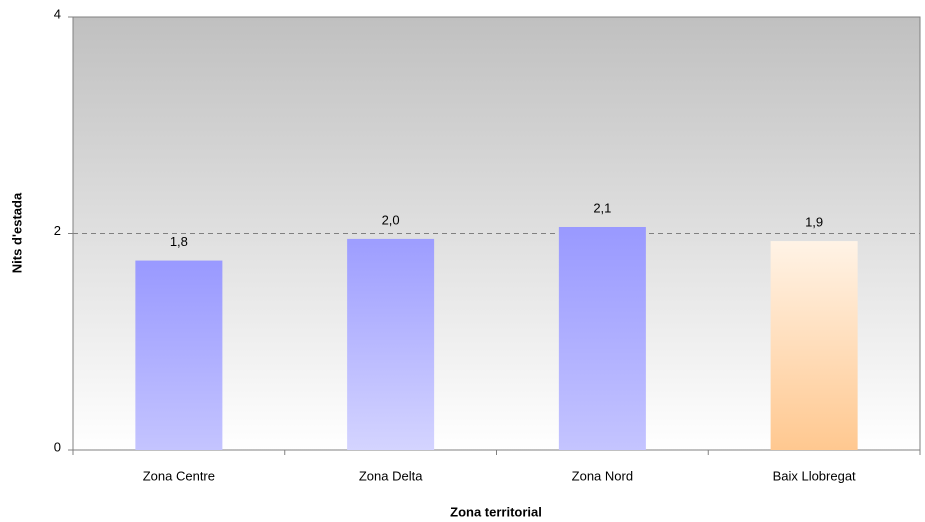  I want to click on y-tick-label: 2, so click(57, 230).